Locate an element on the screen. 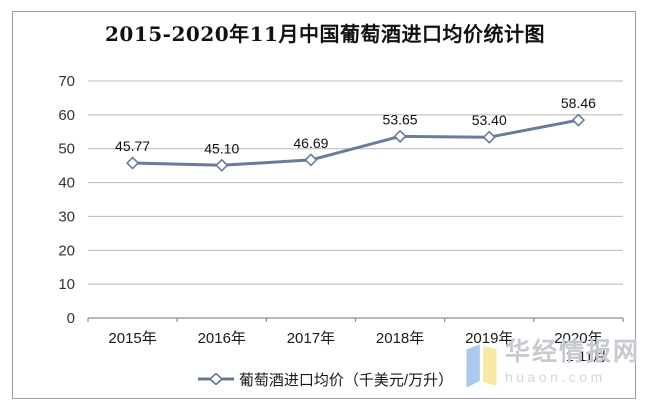 Image resolution: width=650 pixels, height=412 pixels. y-tick-label: 0 is located at coordinates (71, 318).